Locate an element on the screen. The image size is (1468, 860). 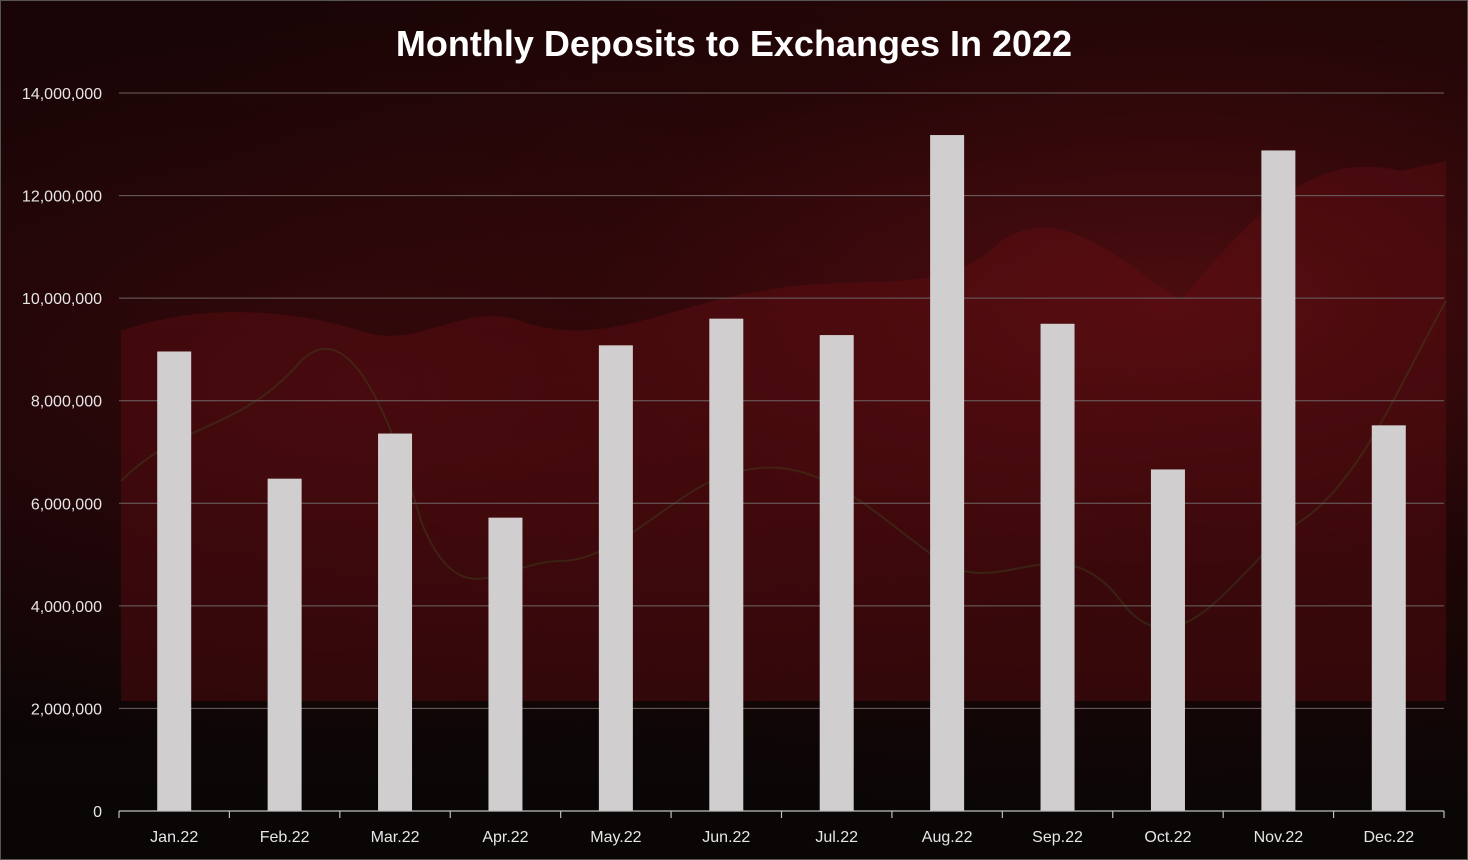
x-tick-label: Jun.22 is located at coordinates (726, 837).